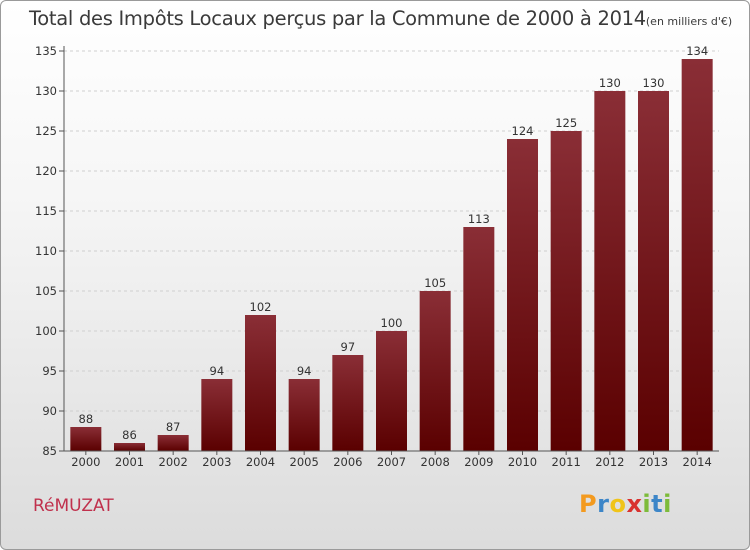 This screenshot has width=750, height=550. I want to click on logo-letter: P, so click(588, 504).